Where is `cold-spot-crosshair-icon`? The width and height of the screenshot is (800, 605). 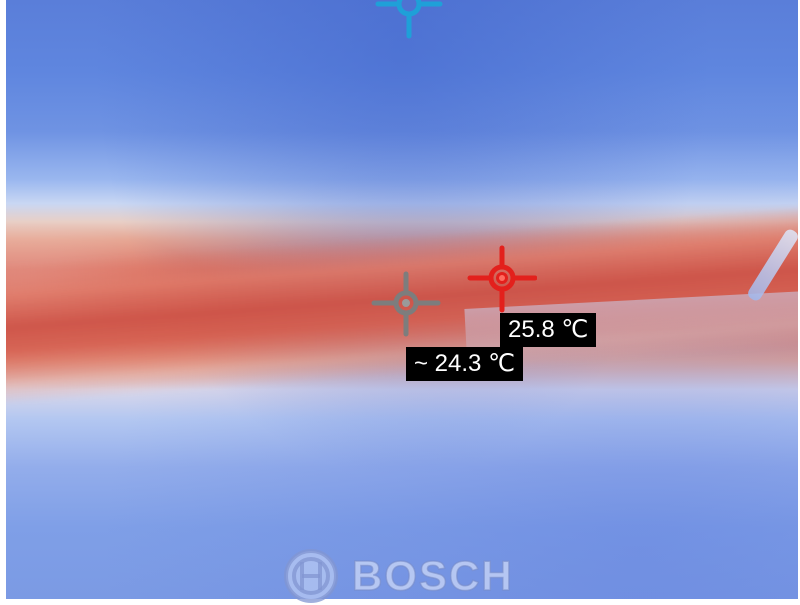 cold-spot-crosshair-icon is located at coordinates (409, 20).